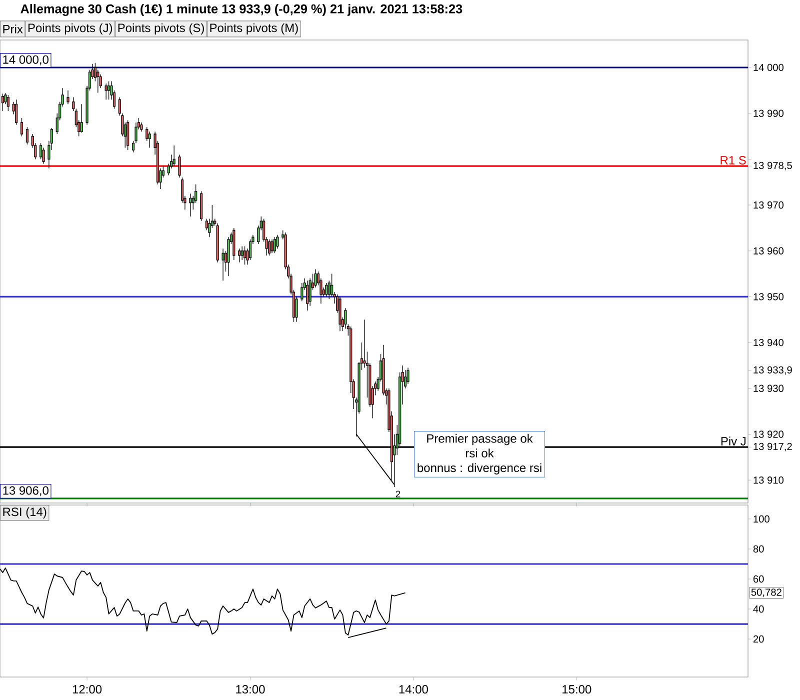 Image resolution: width=800 pixels, height=700 pixels. Describe the element at coordinates (769, 388) in the screenshot. I see `y-tick-label: 13 930` at that location.